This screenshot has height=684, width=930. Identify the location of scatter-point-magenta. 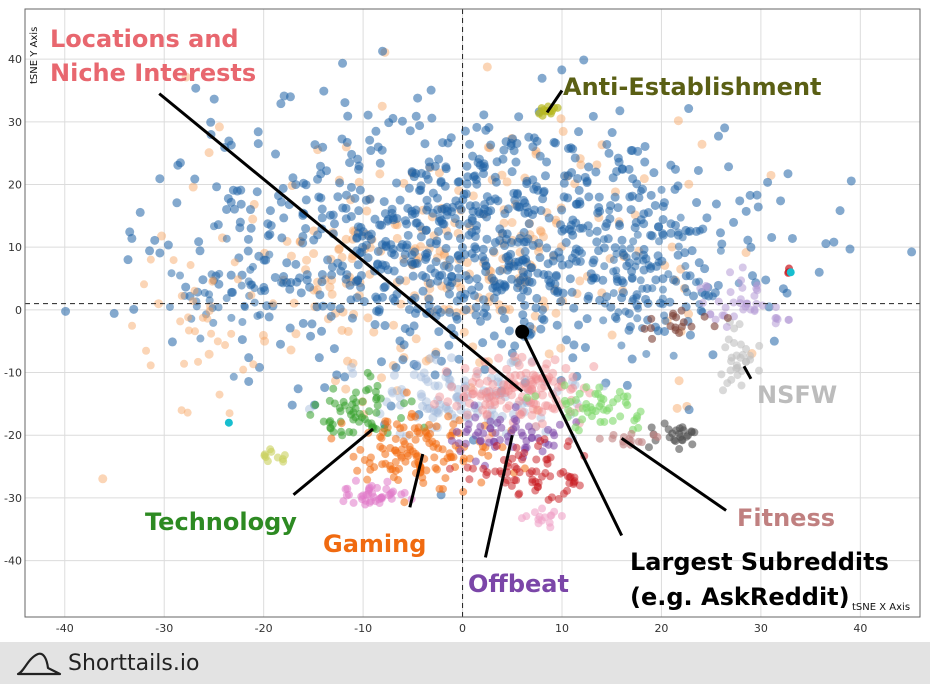
(377, 487).